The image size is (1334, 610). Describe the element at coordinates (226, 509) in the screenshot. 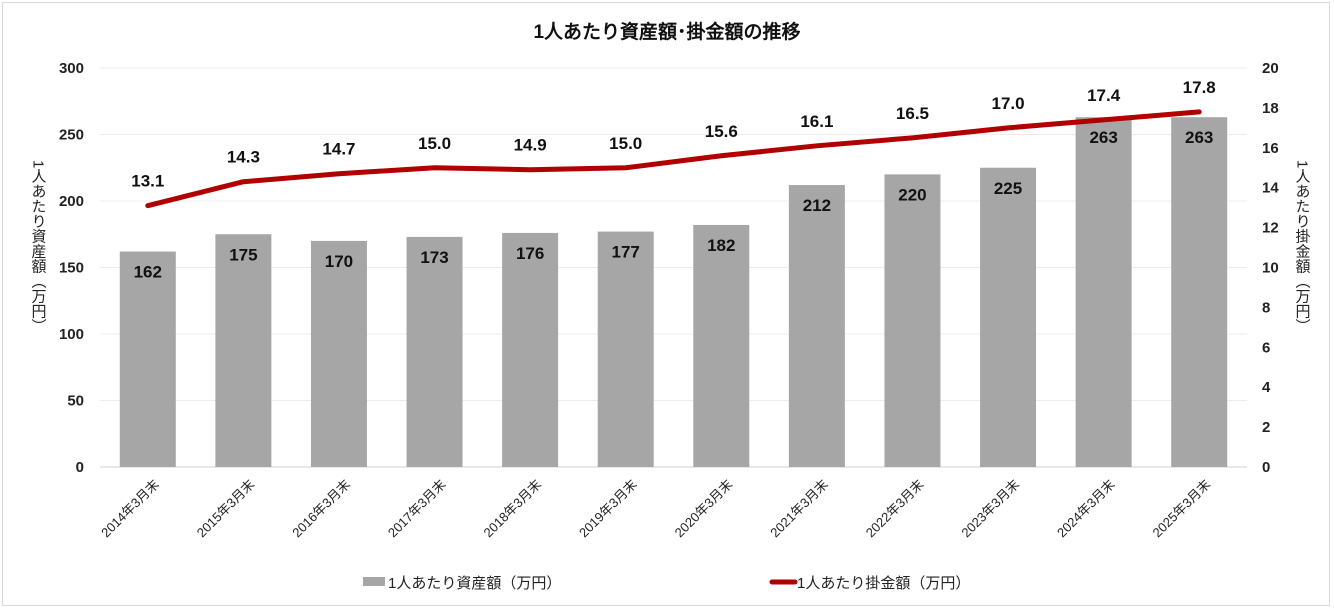

I see `x-tick-label: 2015年3月末` at that location.